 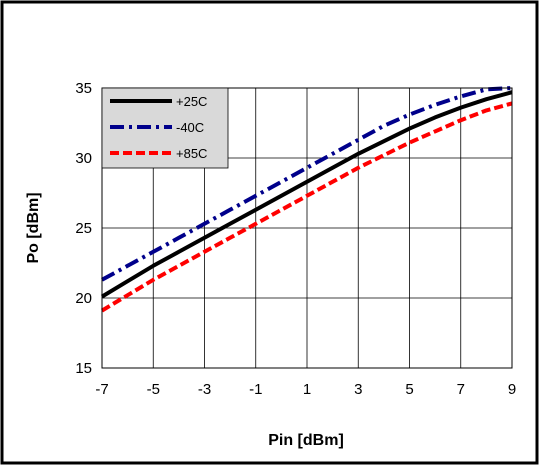 What do you see at coordinates (512, 389) in the screenshot?
I see `x-tick-label: 9` at bounding box center [512, 389].